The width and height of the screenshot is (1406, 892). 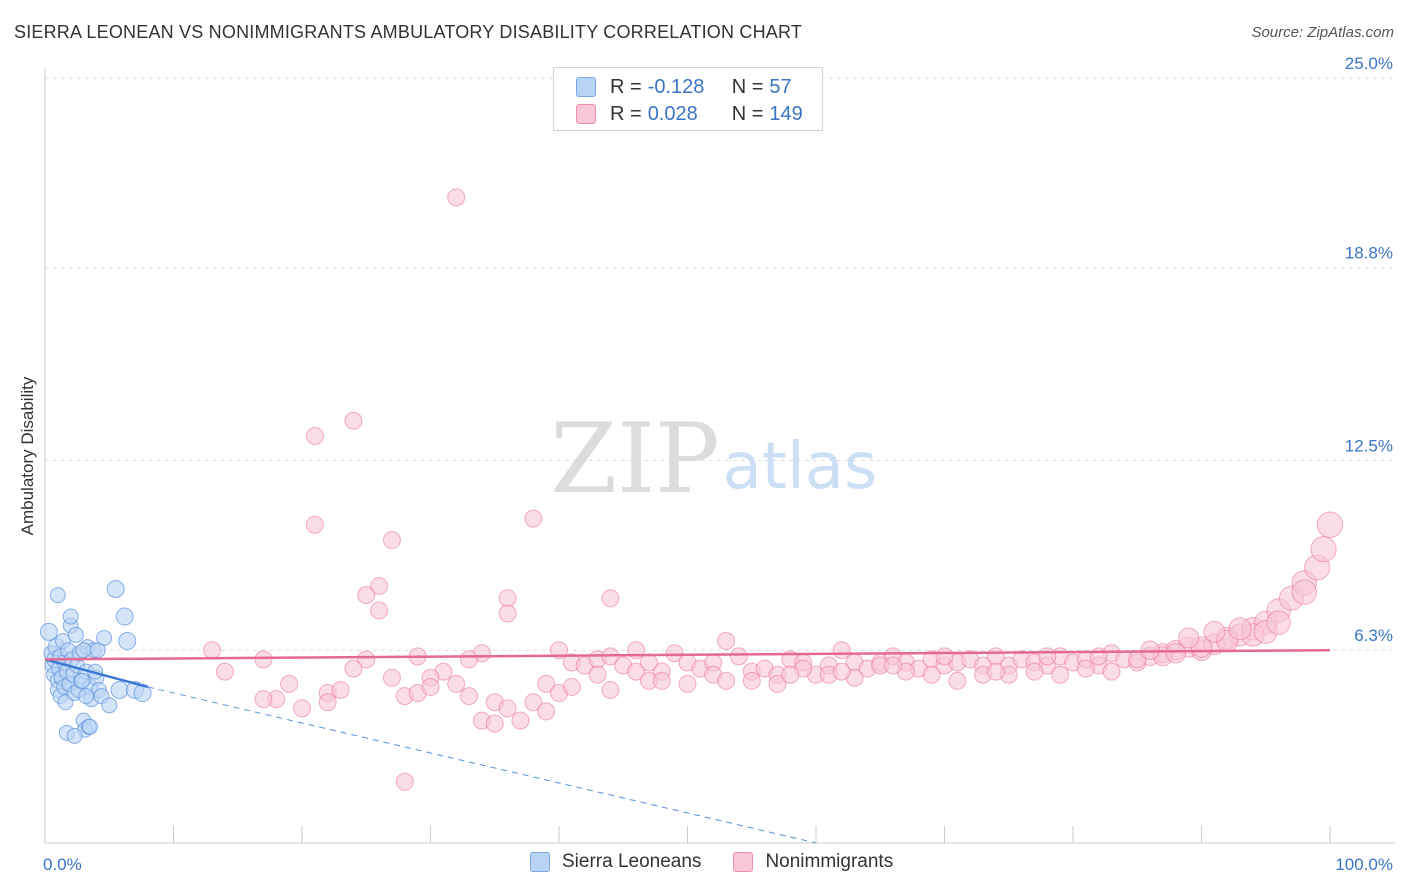 What do you see at coordinates (1322, 32) in the screenshot?
I see `source-label: Source: ZipAtlas.com` at bounding box center [1322, 32].